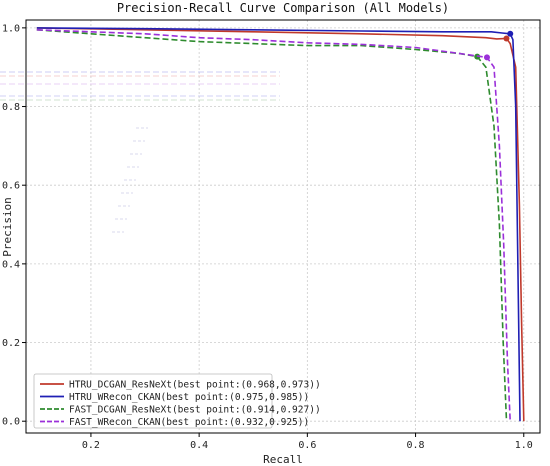 This screenshot has height=466, width=550. Describe the element at coordinates (11, 28) in the screenshot. I see `y-tick-label: 1.0` at that location.